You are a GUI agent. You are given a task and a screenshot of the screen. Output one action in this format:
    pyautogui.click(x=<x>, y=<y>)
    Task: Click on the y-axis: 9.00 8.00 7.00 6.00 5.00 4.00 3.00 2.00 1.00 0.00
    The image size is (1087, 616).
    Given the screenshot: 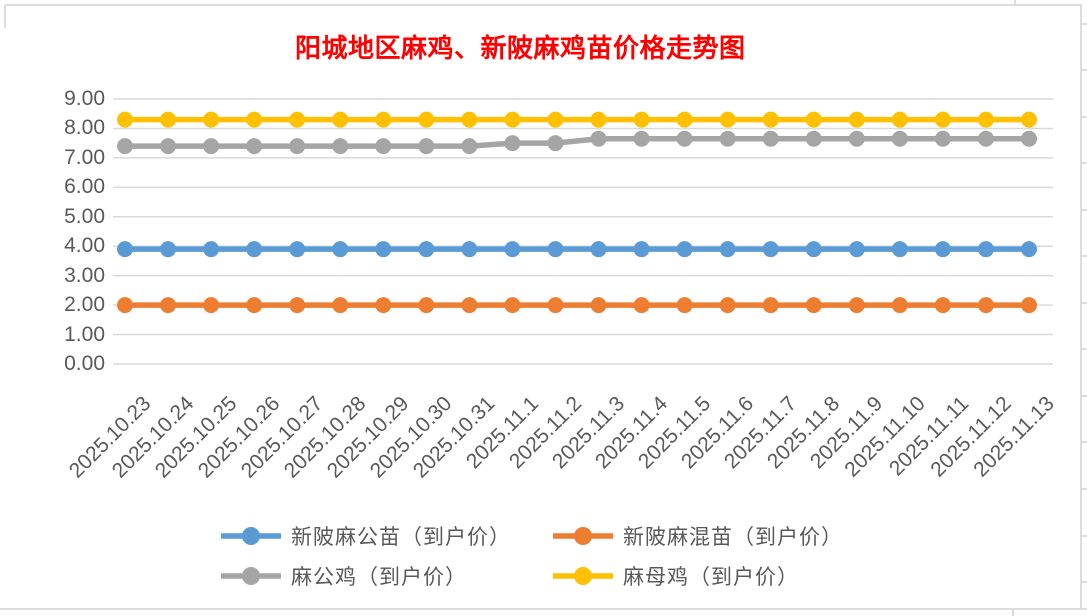 What is the action you would take?
    pyautogui.click(x=52, y=308)
    